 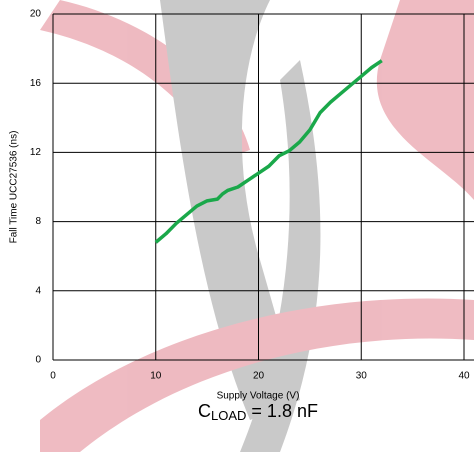 What do you see at coordinates (38, 290) in the screenshot?
I see `y-tick-label: 4` at bounding box center [38, 290].